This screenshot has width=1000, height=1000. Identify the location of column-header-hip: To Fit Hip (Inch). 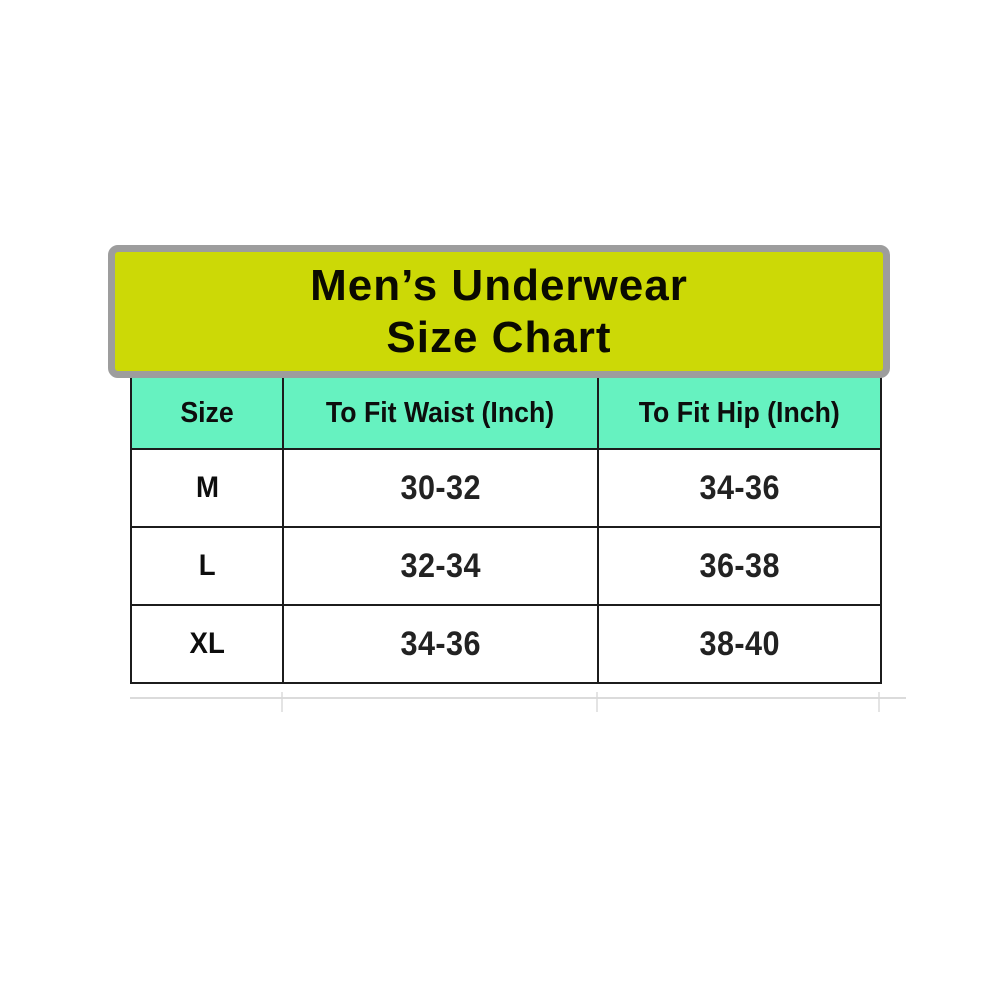
(739, 413).